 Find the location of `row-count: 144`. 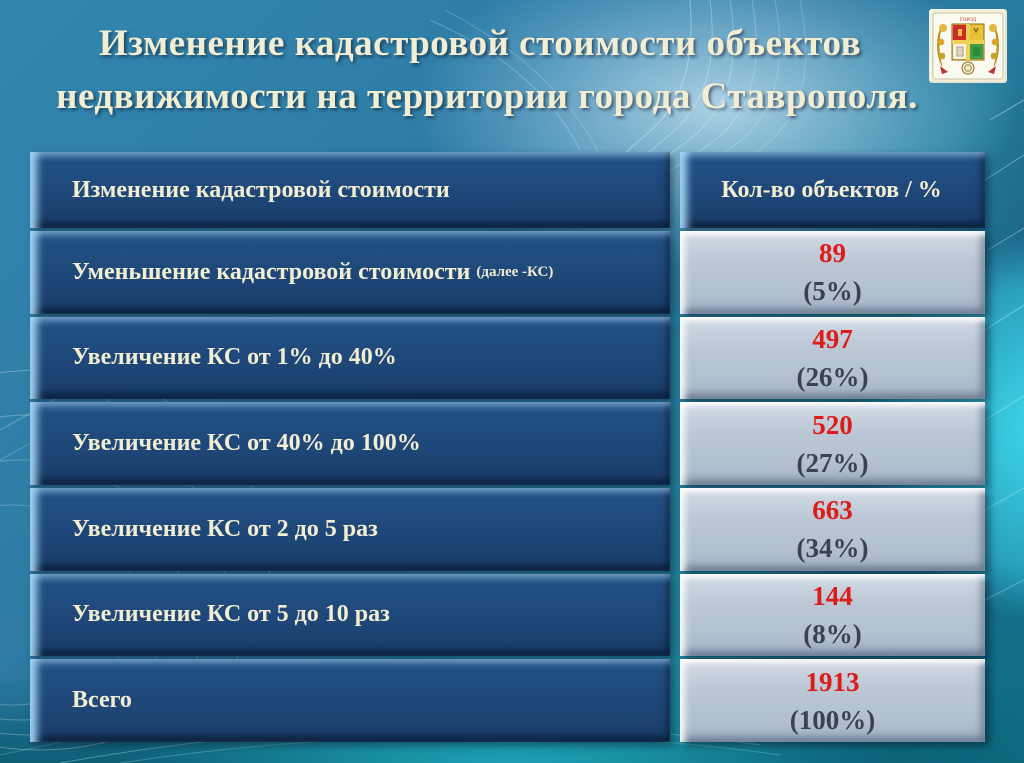

row-count: 144 is located at coordinates (832, 595).